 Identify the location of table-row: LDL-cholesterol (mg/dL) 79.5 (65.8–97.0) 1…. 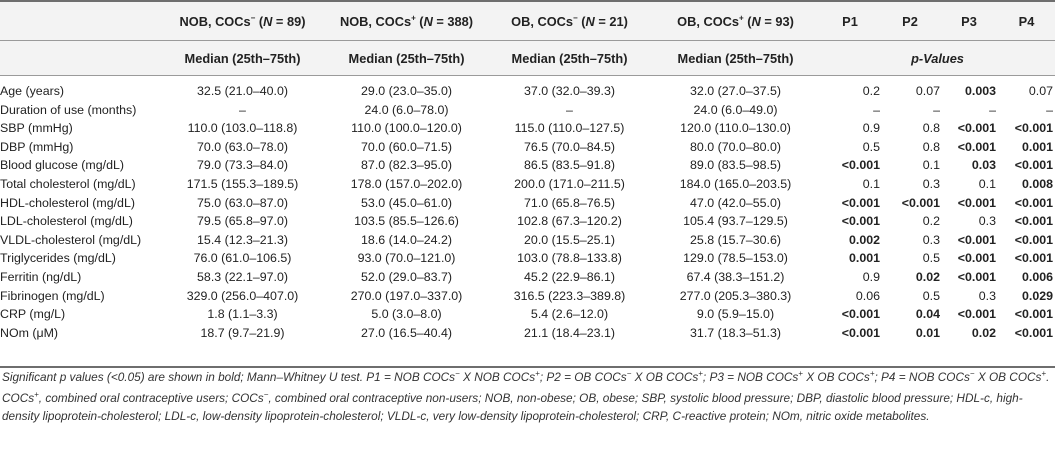
(527, 221).